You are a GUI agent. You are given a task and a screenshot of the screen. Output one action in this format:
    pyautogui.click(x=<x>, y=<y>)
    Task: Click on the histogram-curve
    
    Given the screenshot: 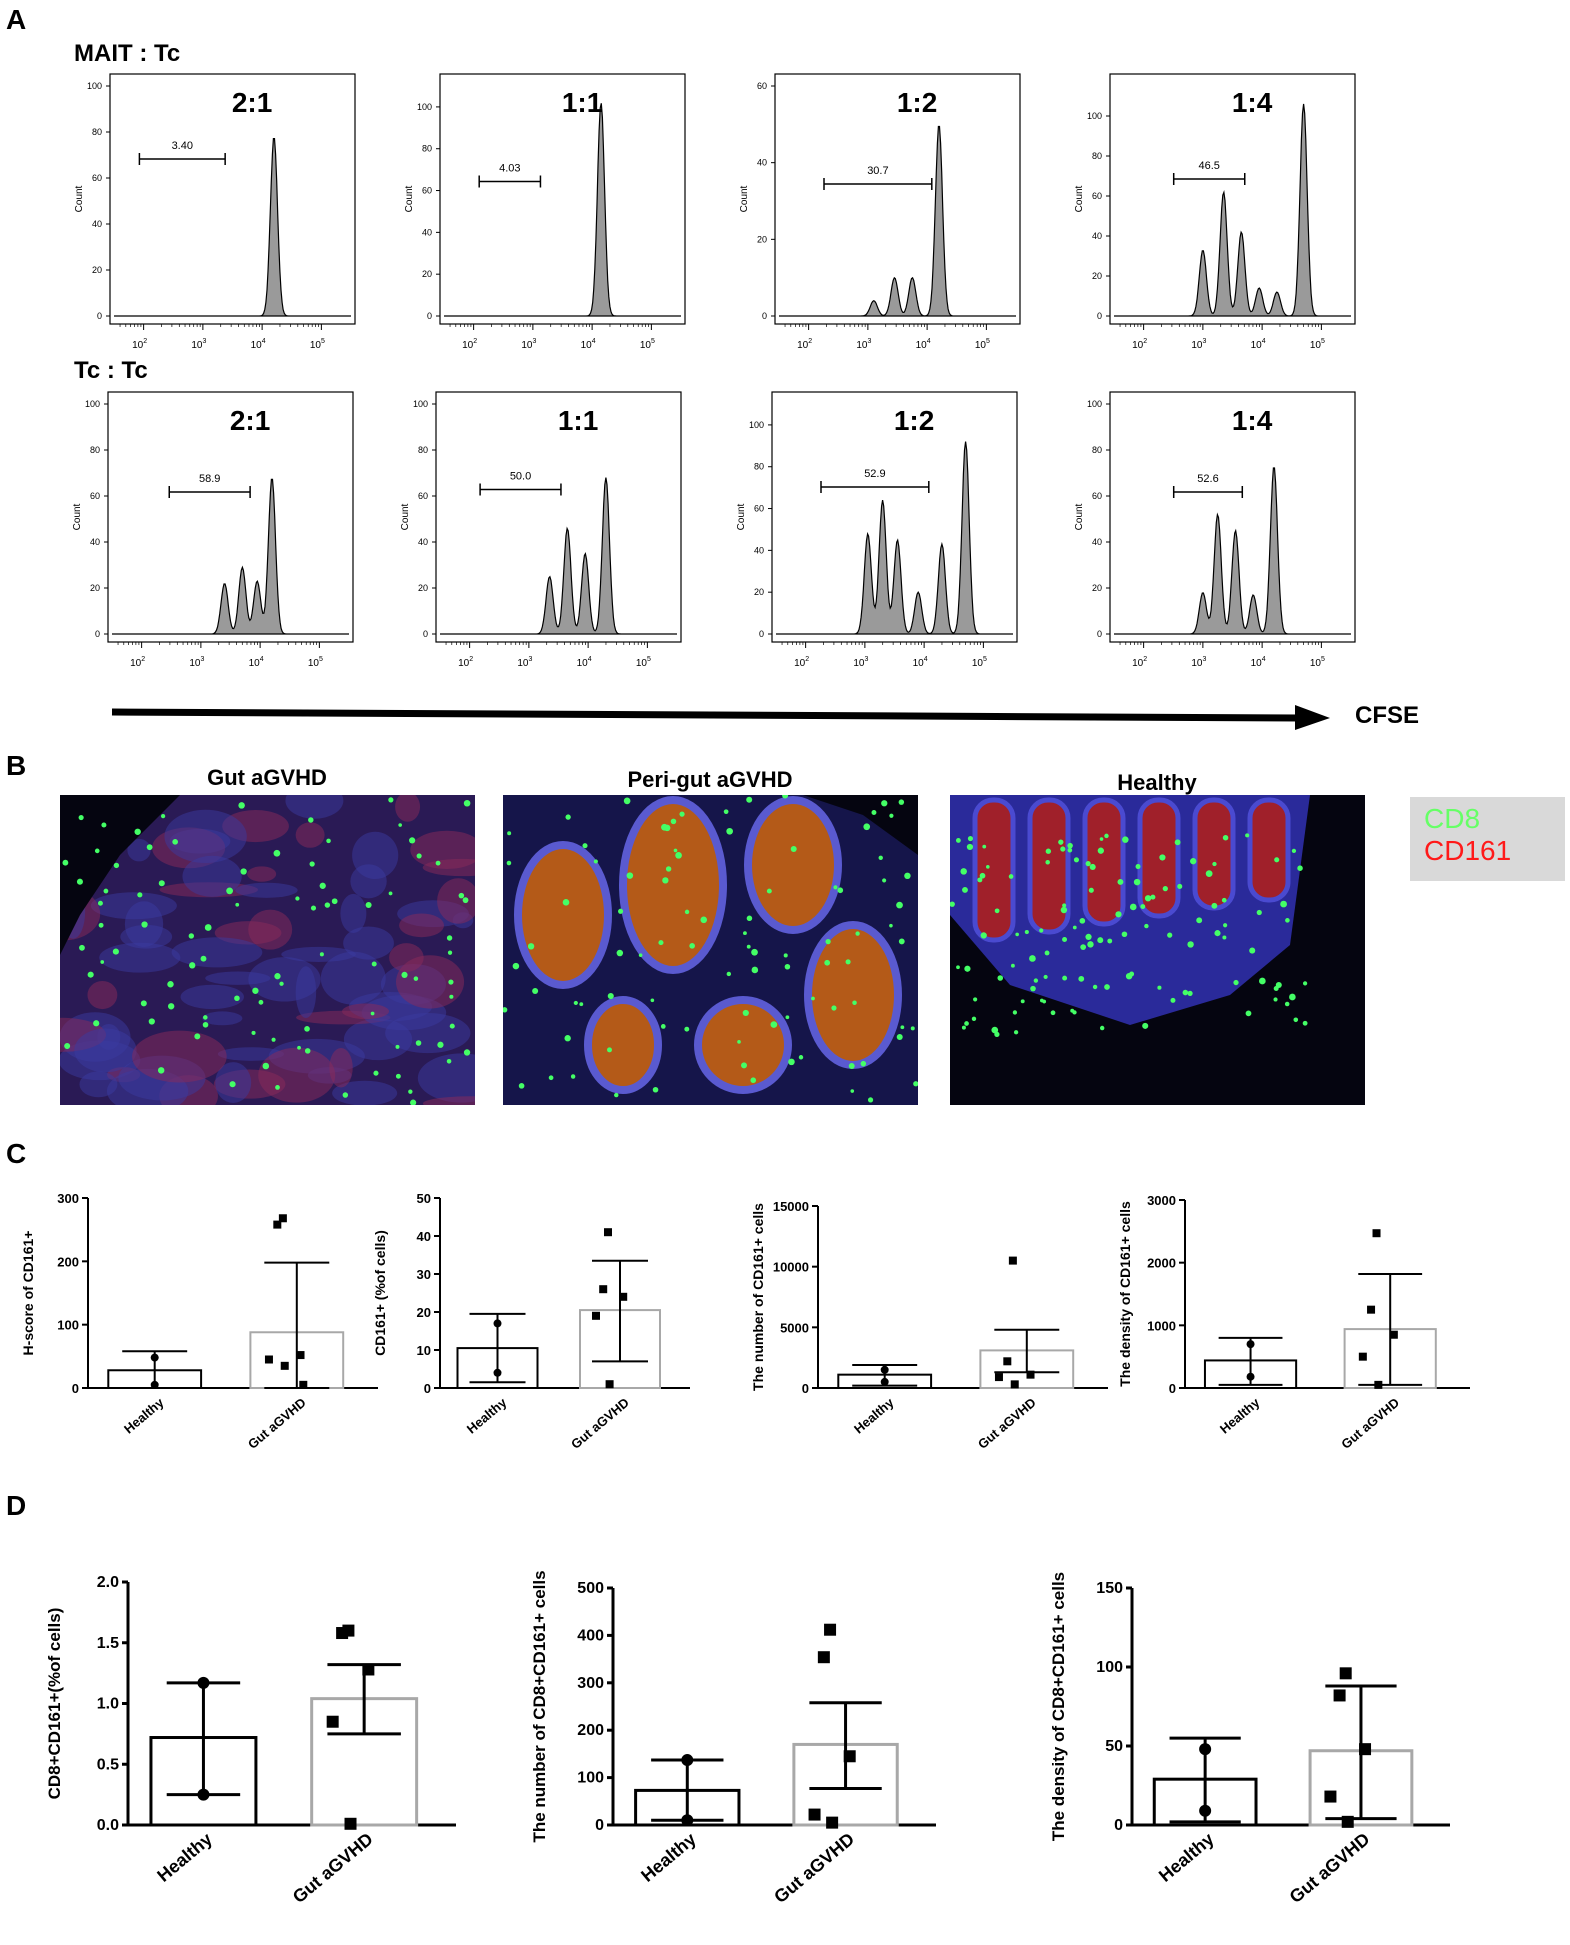 What is the action you would take?
    pyautogui.click(x=897, y=221)
    